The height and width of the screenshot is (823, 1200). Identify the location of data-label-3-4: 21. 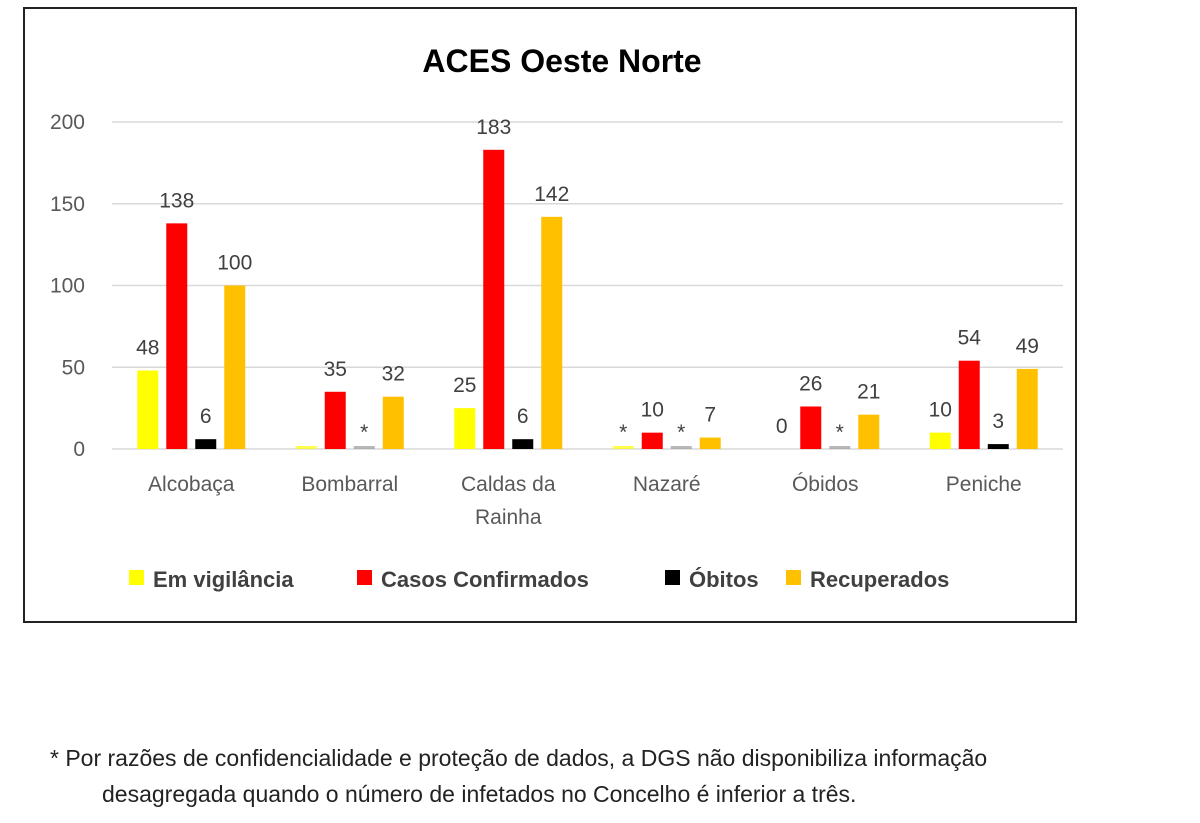
(868, 392).